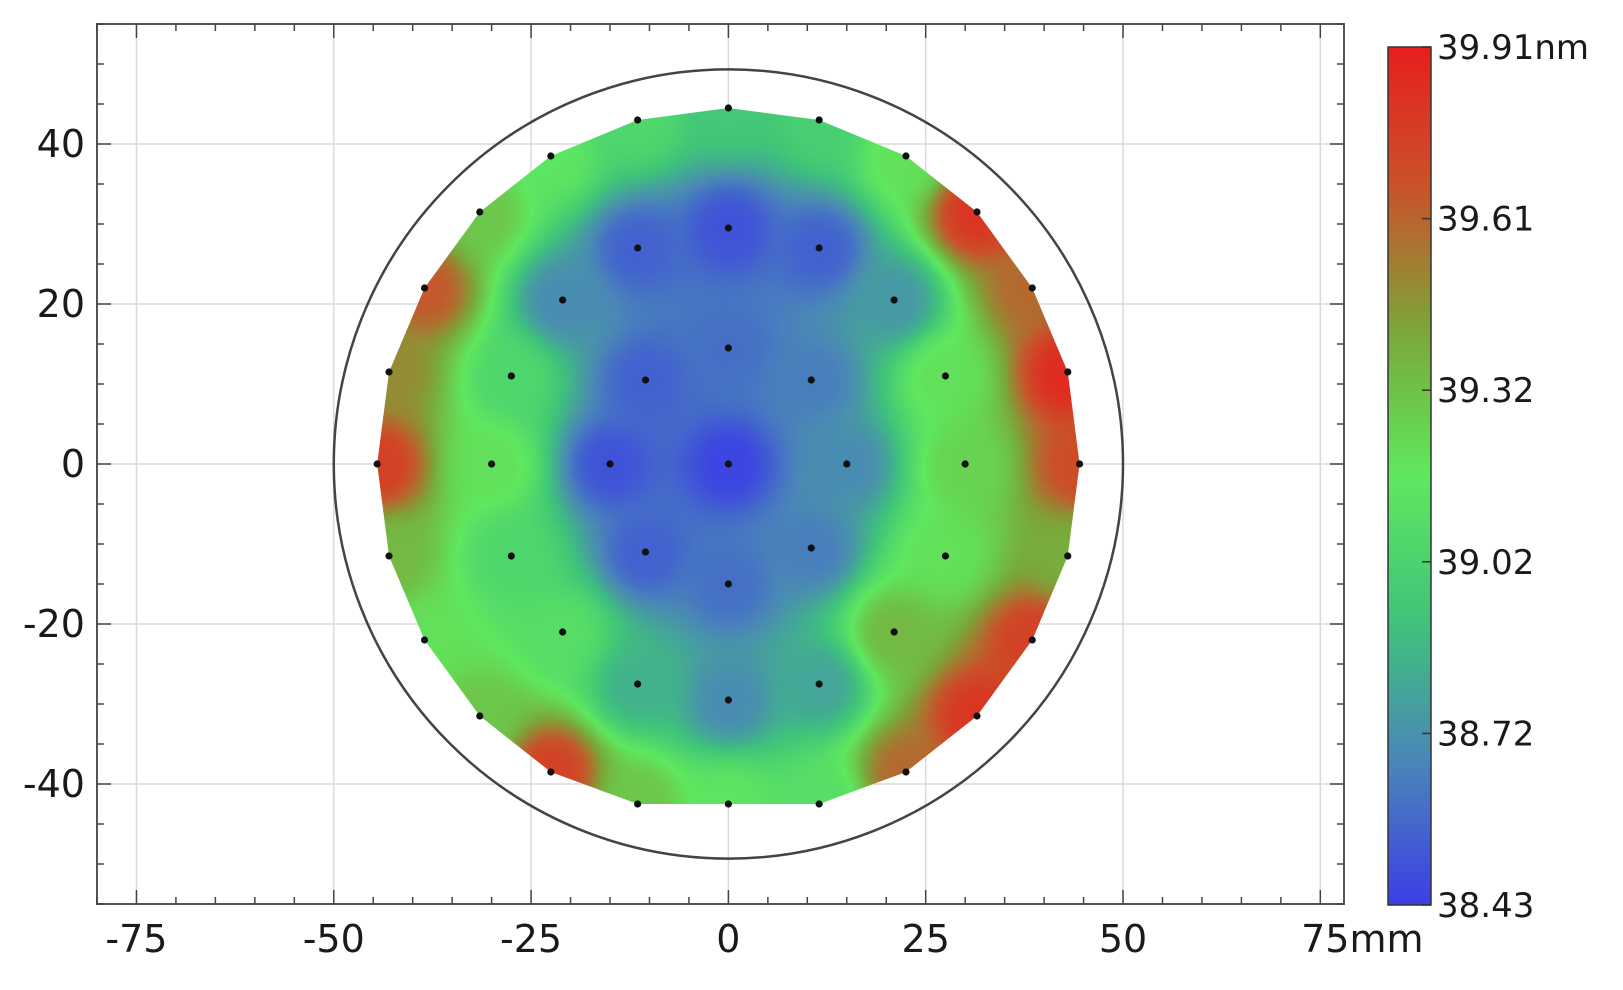  I want to click on y-axis-tick-labels: 40 20 0 -20 -40, so click(54, 464).